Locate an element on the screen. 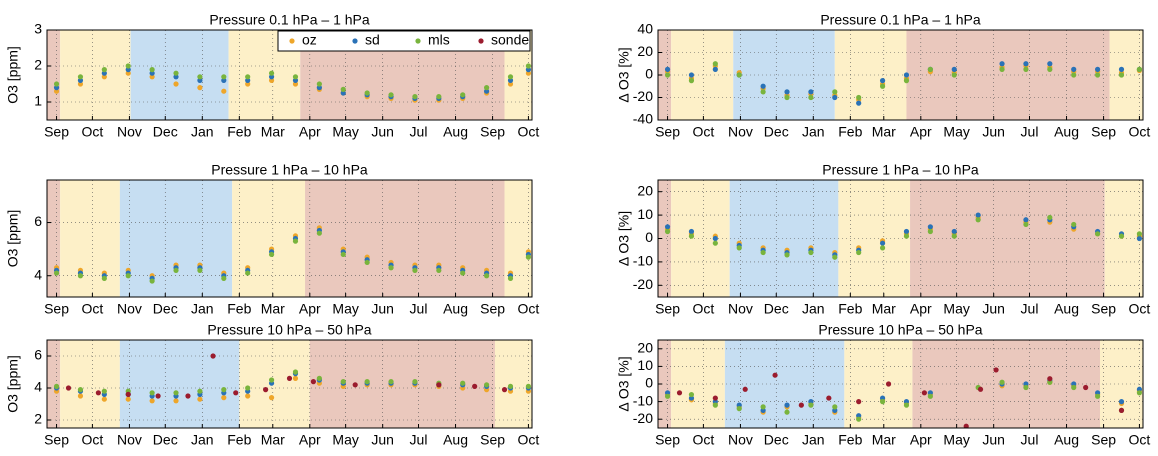 This screenshot has width=1158, height=456. x-tick-label: May is located at coordinates (956, 132).